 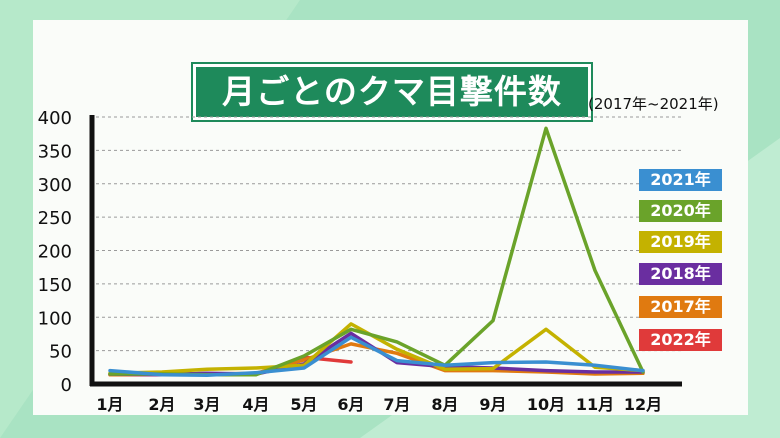 What do you see at coordinates (392, 92) in the screenshot?
I see `chart-title: 月ごとのクマ目撃件数` at bounding box center [392, 92].